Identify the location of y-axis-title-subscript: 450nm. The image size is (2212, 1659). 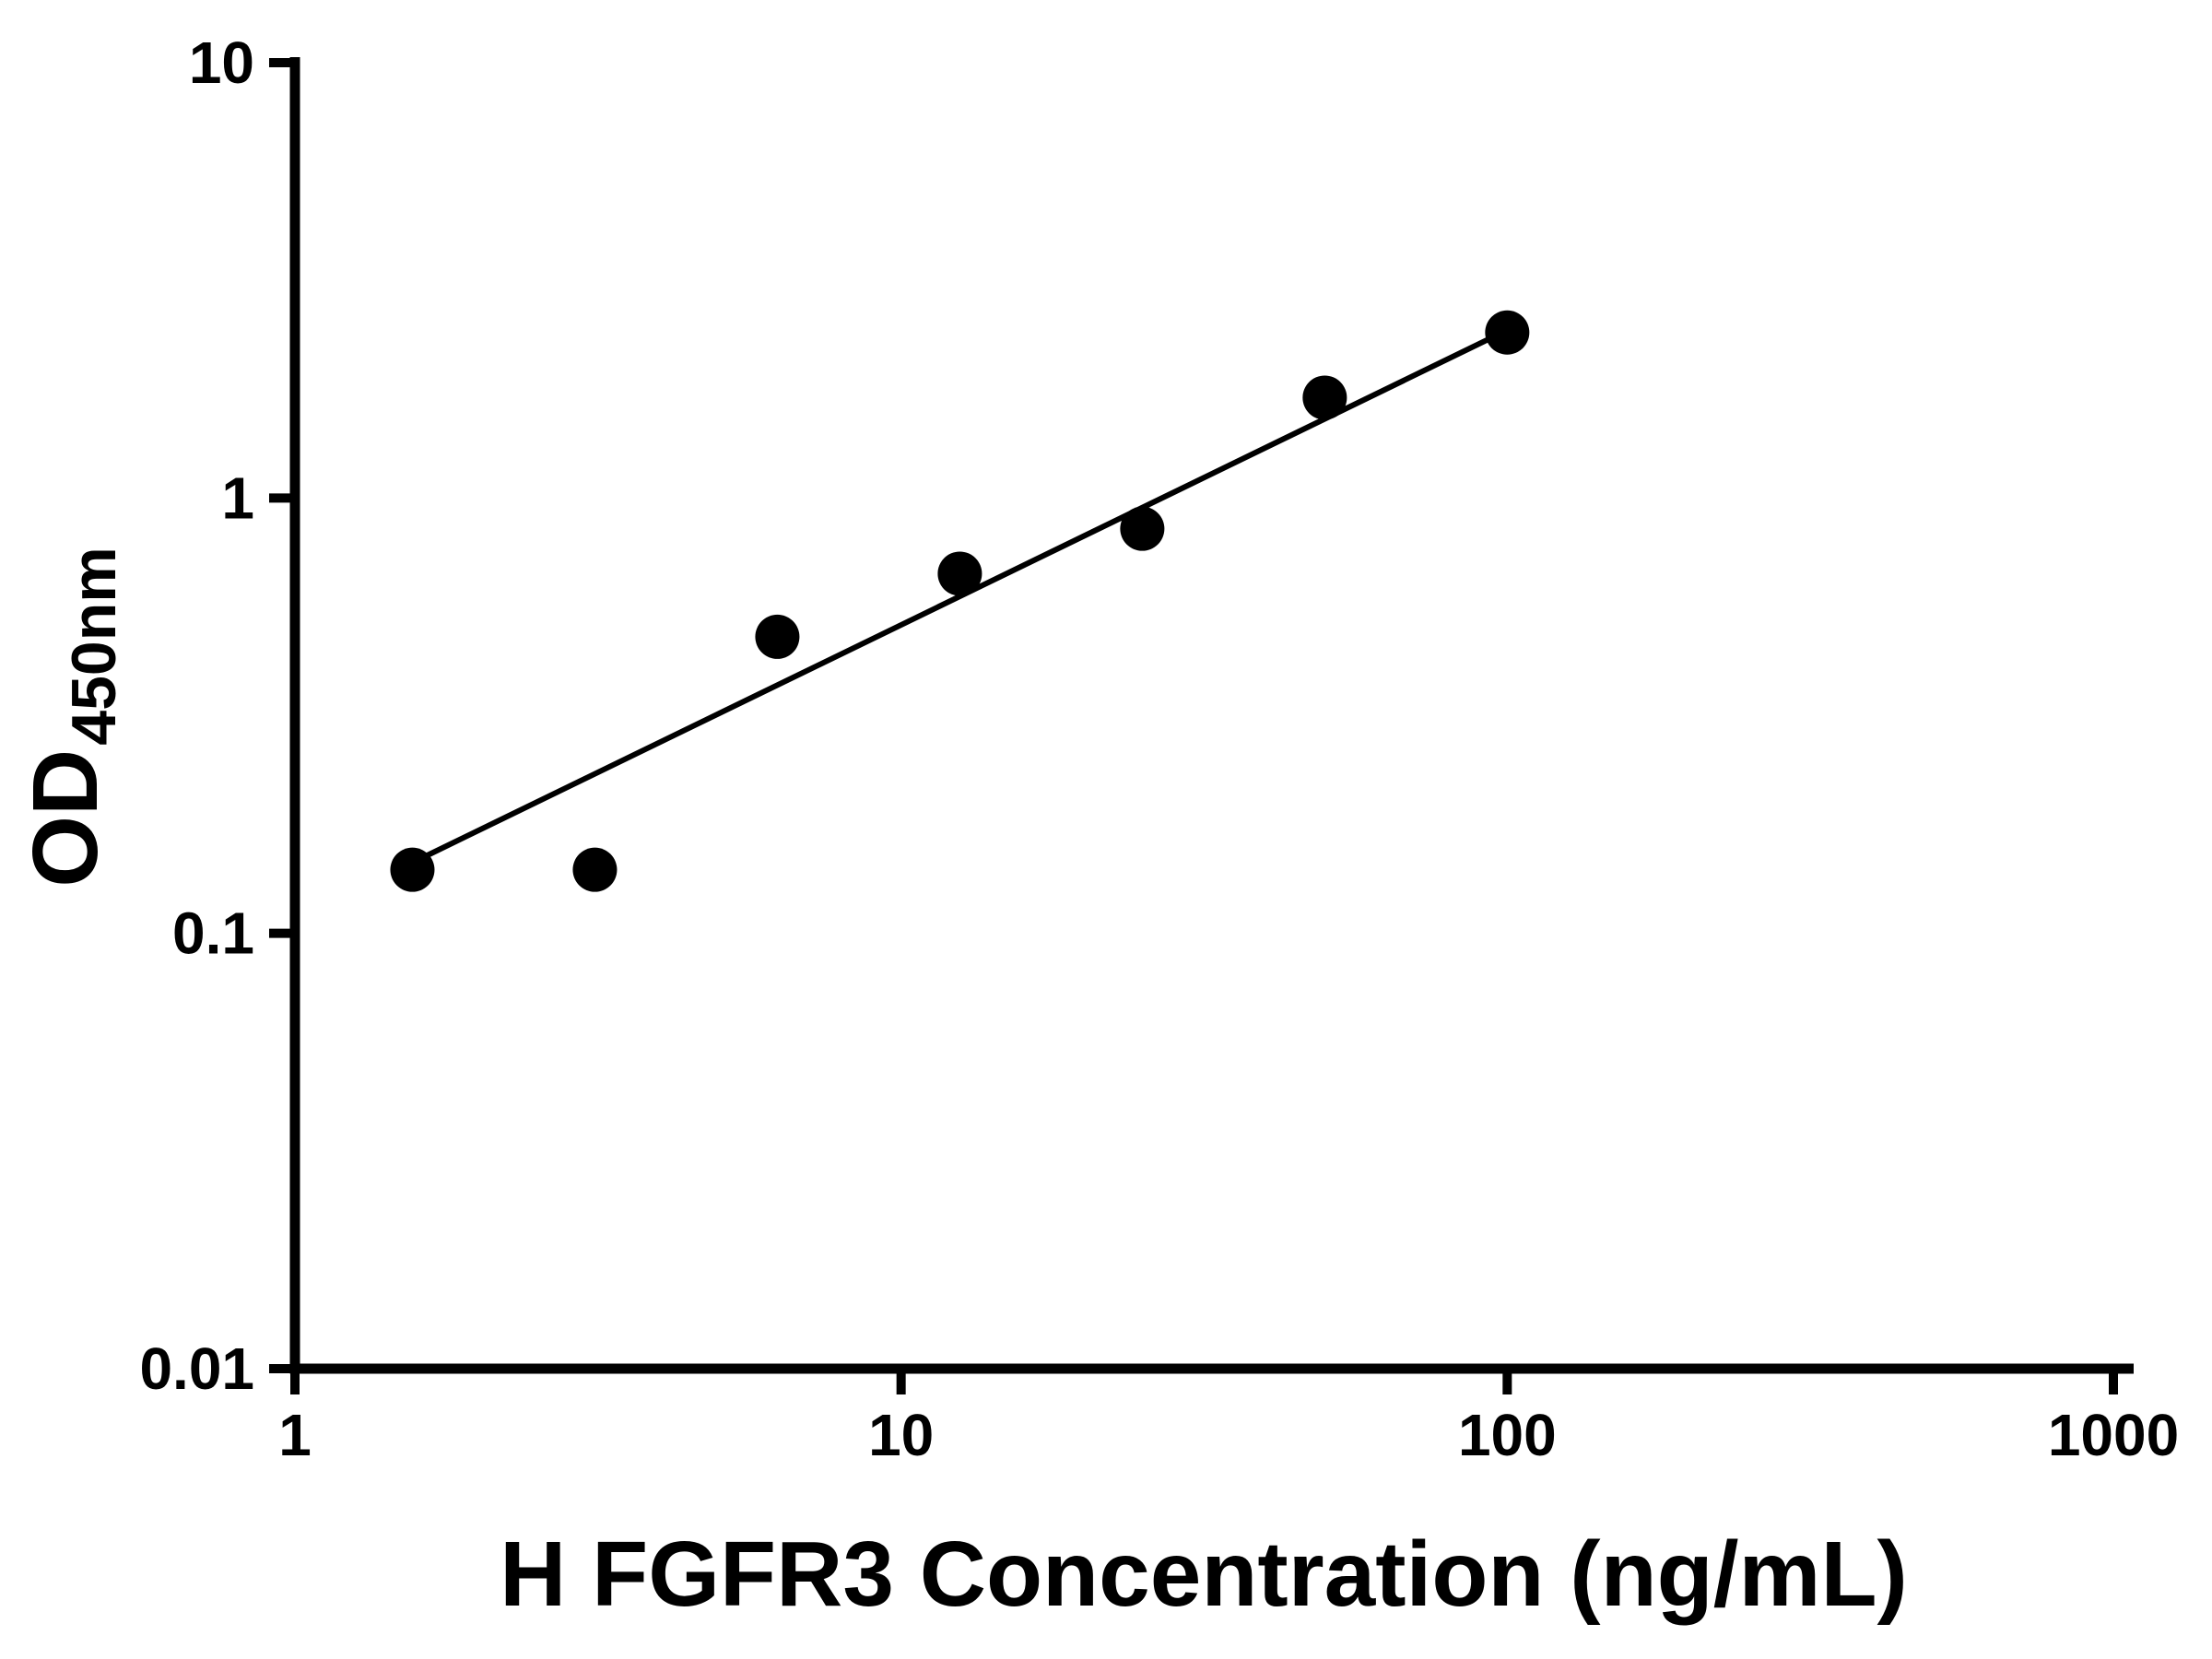
(94, 646).